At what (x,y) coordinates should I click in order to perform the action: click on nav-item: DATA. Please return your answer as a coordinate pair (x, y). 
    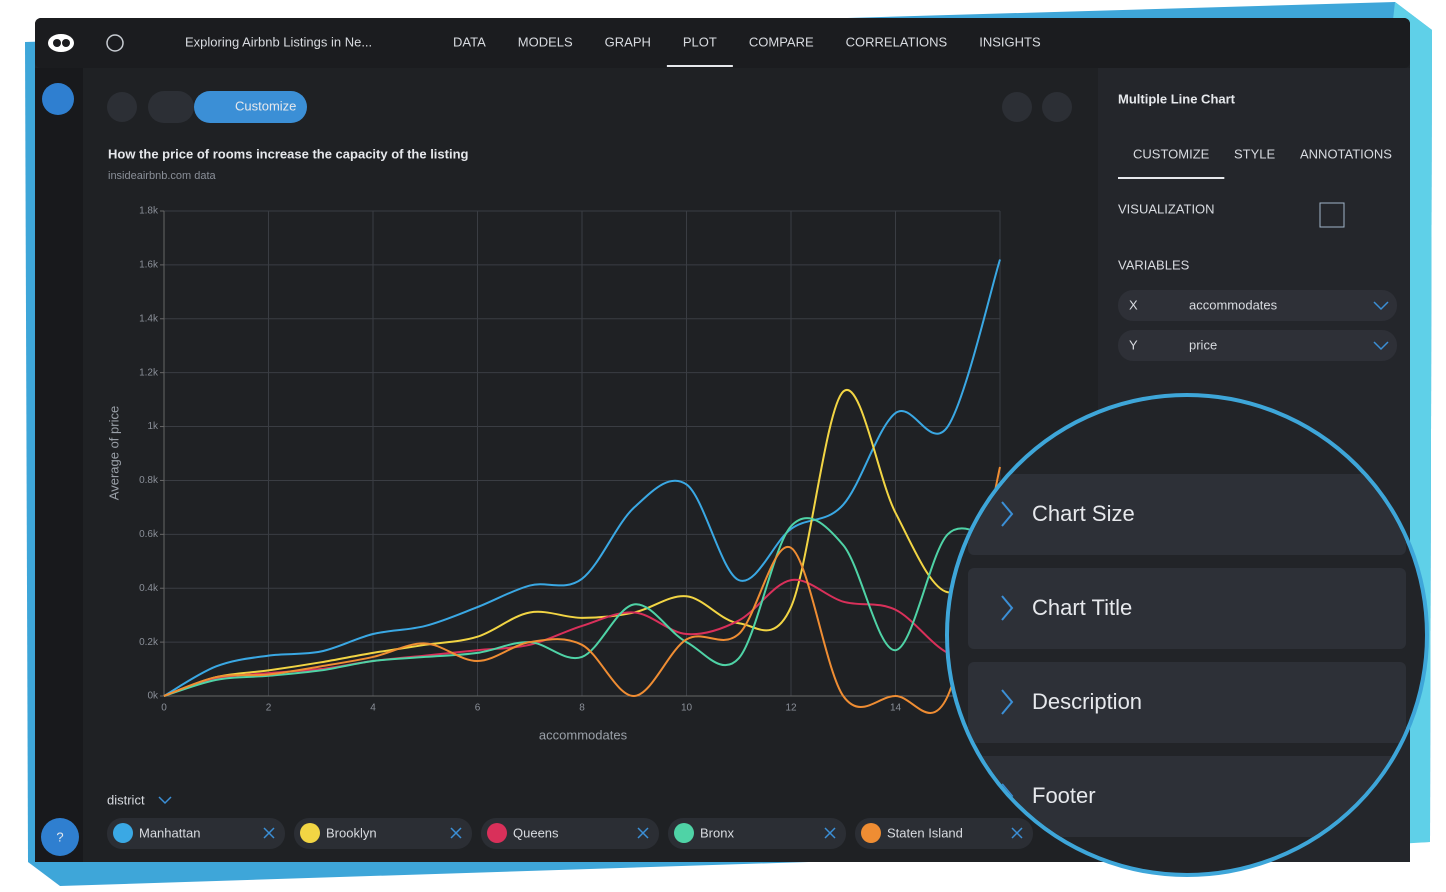
    Looking at the image, I should click on (469, 41).